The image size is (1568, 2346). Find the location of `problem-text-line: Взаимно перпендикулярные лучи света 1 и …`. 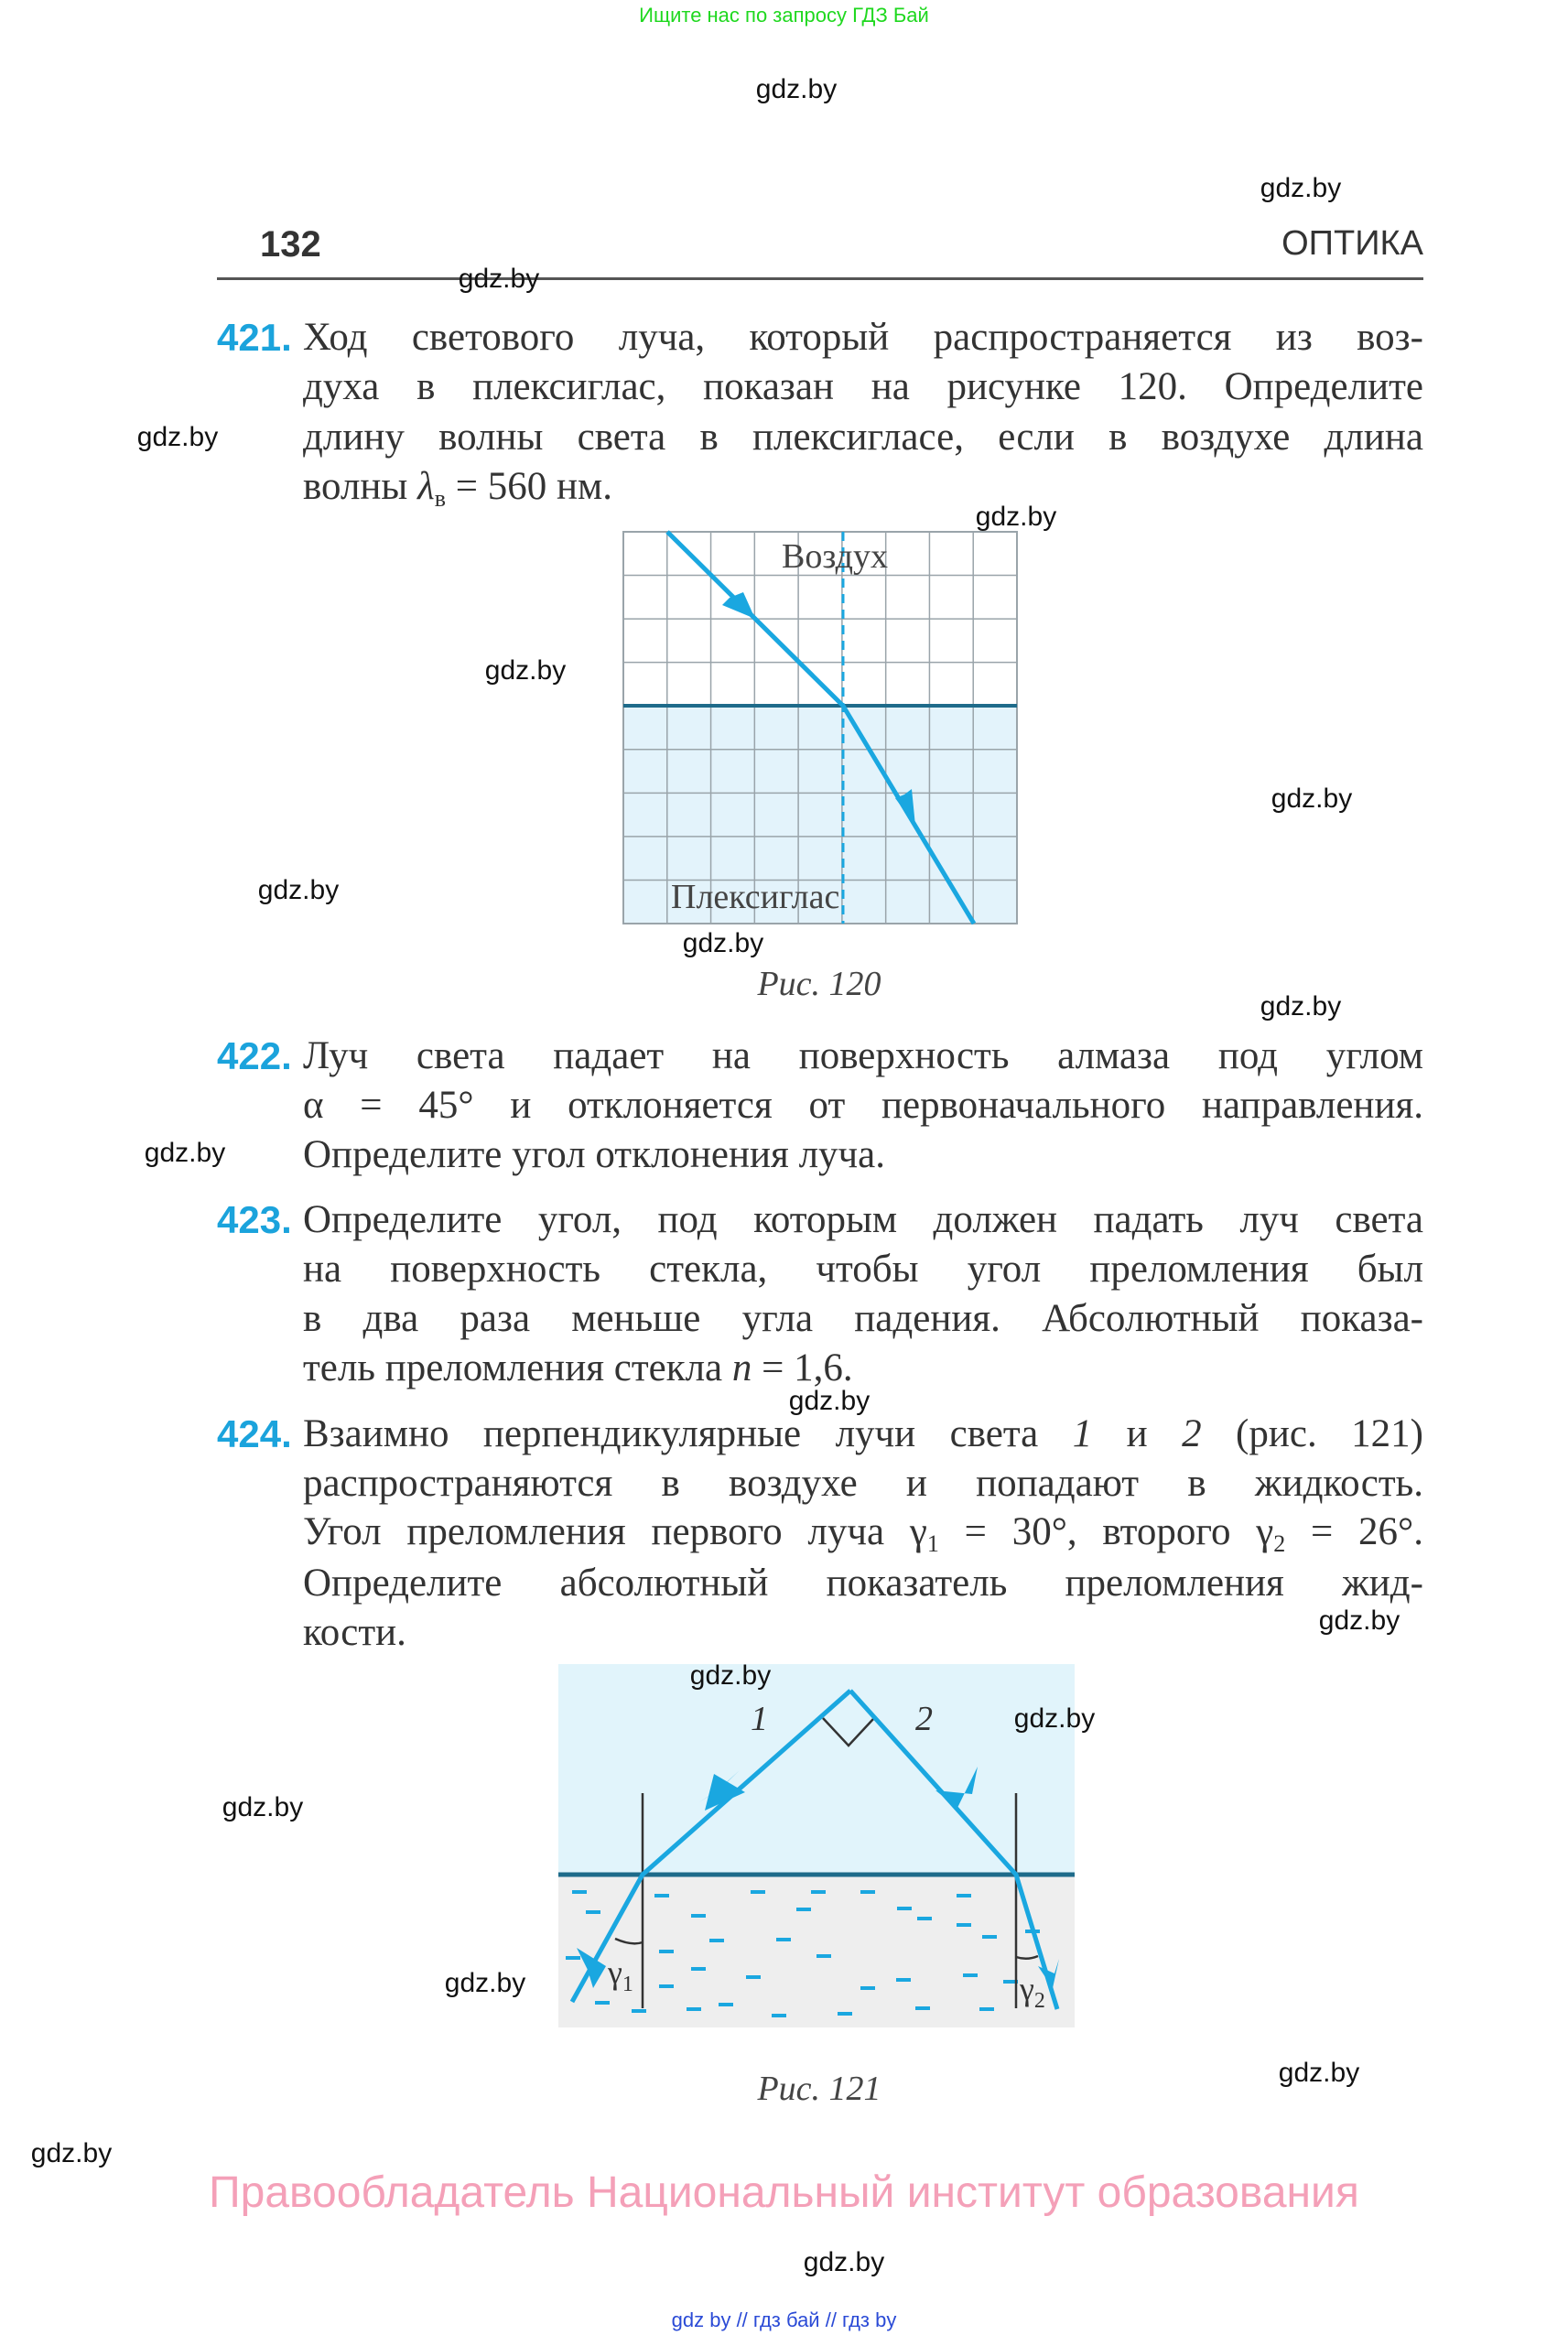

problem-text-line: Взаимно перпендикулярные лучи света 1 и … is located at coordinates (863, 1433).